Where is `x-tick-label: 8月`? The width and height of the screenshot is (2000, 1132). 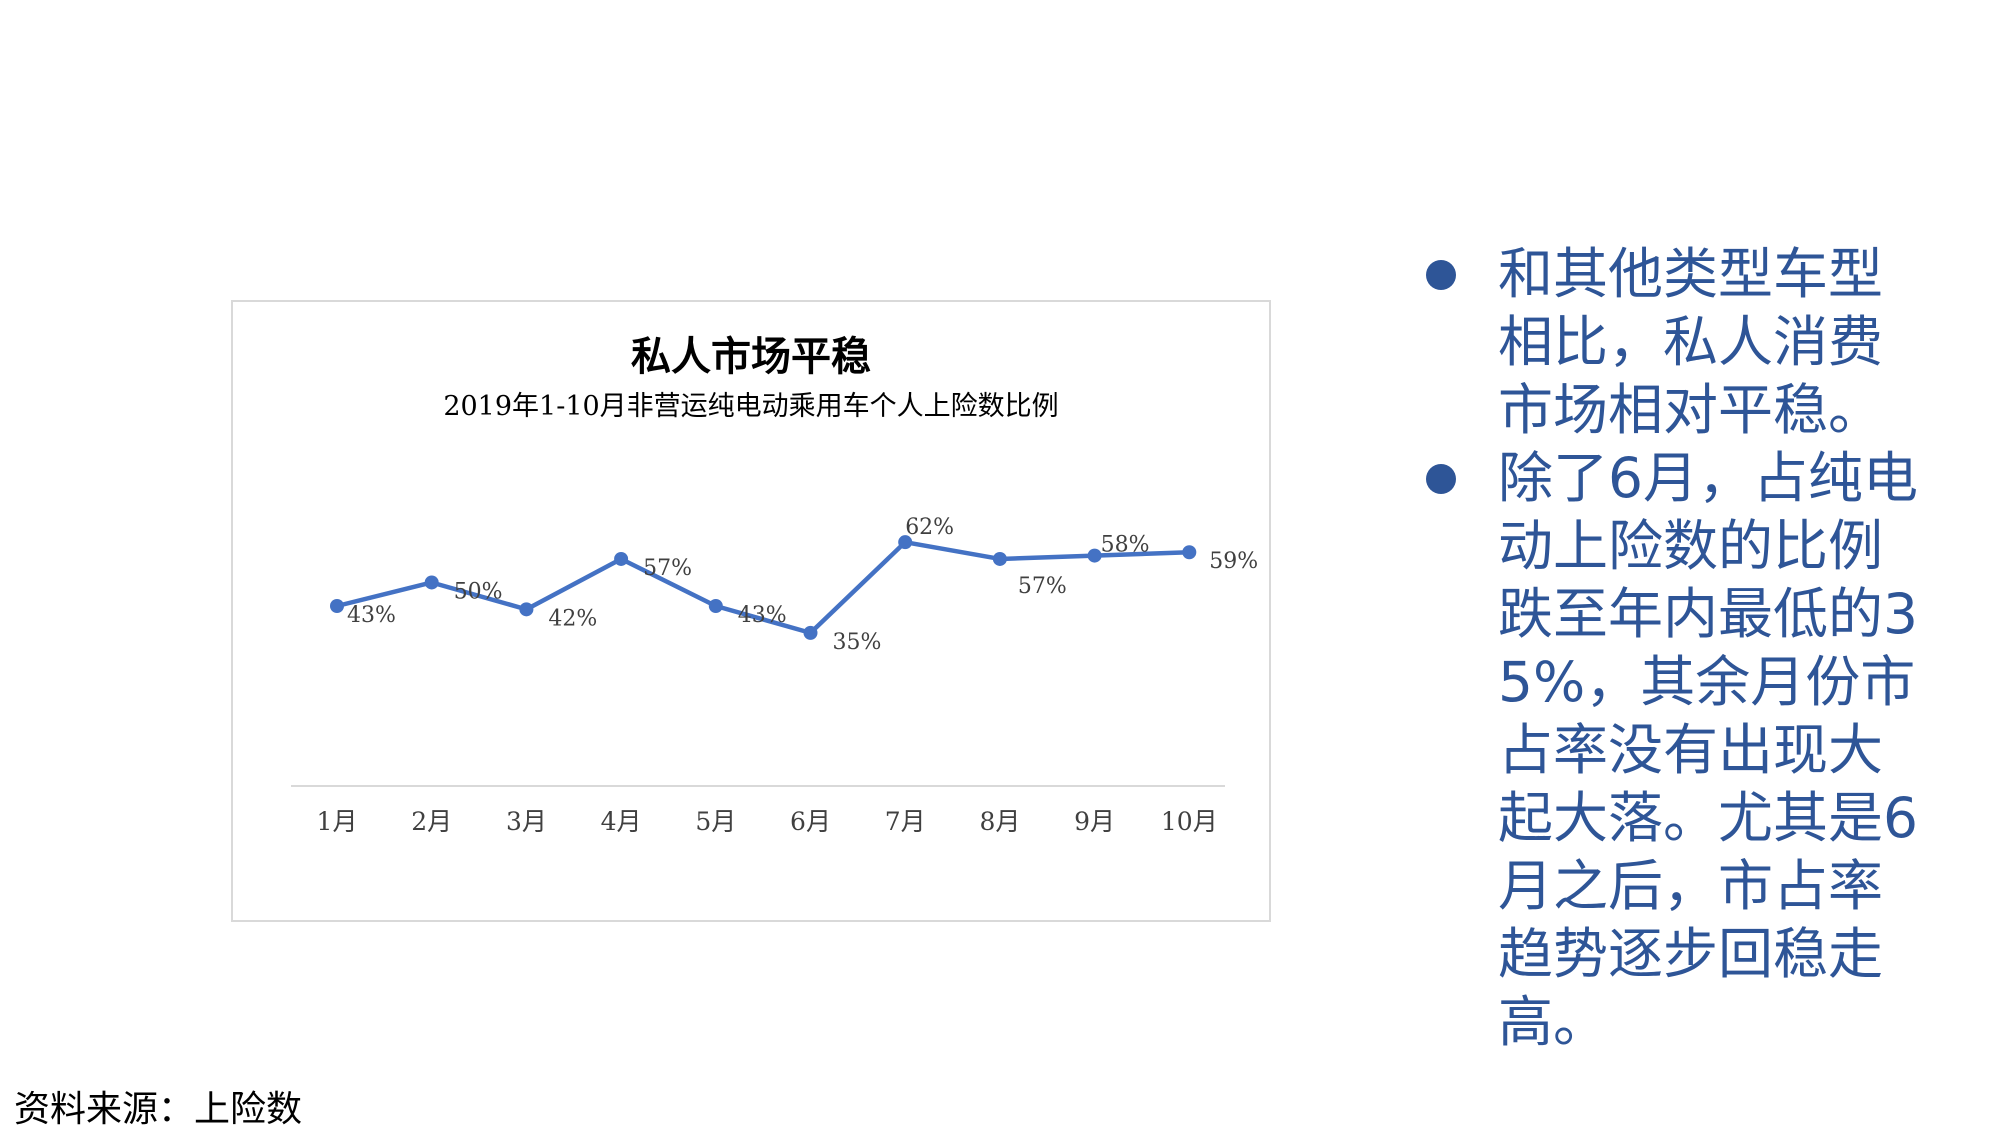 x-tick-label: 8月 is located at coordinates (999, 821).